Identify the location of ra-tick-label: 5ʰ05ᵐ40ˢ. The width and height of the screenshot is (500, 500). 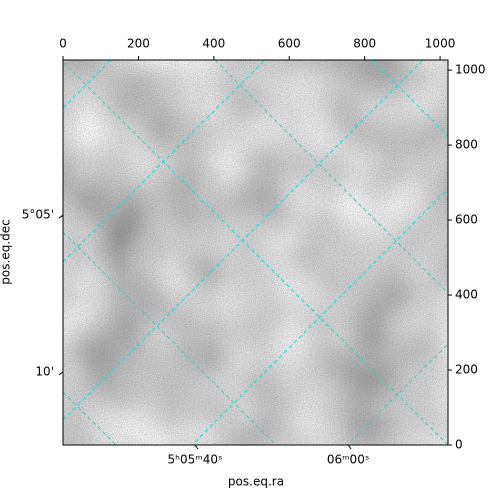
(194, 460).